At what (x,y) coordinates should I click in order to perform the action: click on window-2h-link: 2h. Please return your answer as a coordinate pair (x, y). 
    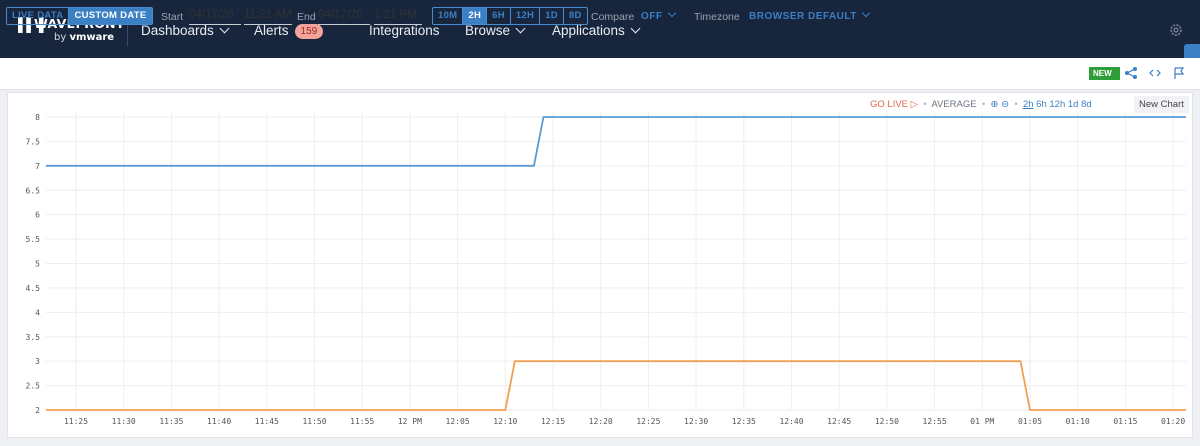
    Looking at the image, I should click on (1028, 104).